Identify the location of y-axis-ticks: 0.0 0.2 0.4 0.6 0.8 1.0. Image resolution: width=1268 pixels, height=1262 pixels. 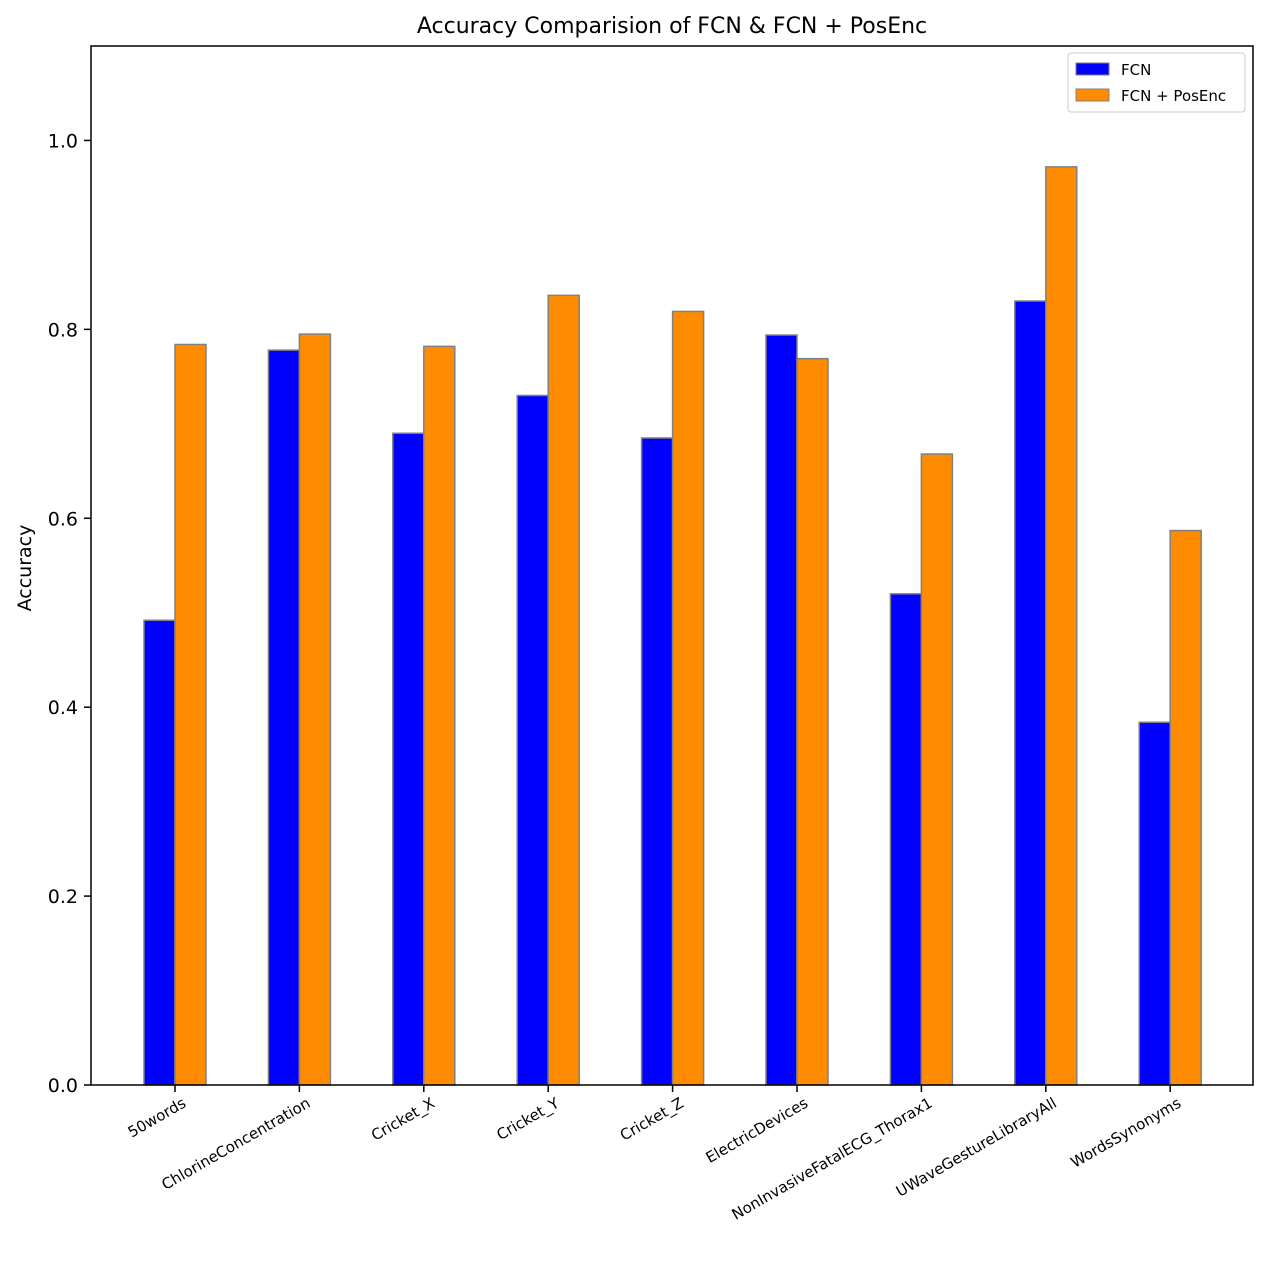
(69, 613).